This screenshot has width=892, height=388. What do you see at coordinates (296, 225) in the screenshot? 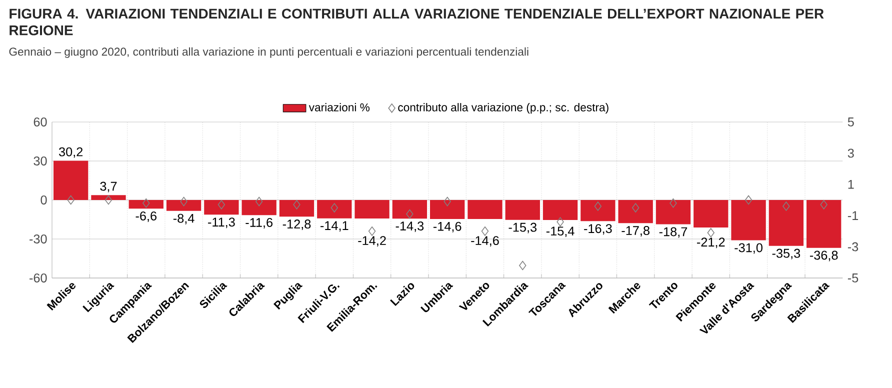
I see `data-label: -12,8` at bounding box center [296, 225].